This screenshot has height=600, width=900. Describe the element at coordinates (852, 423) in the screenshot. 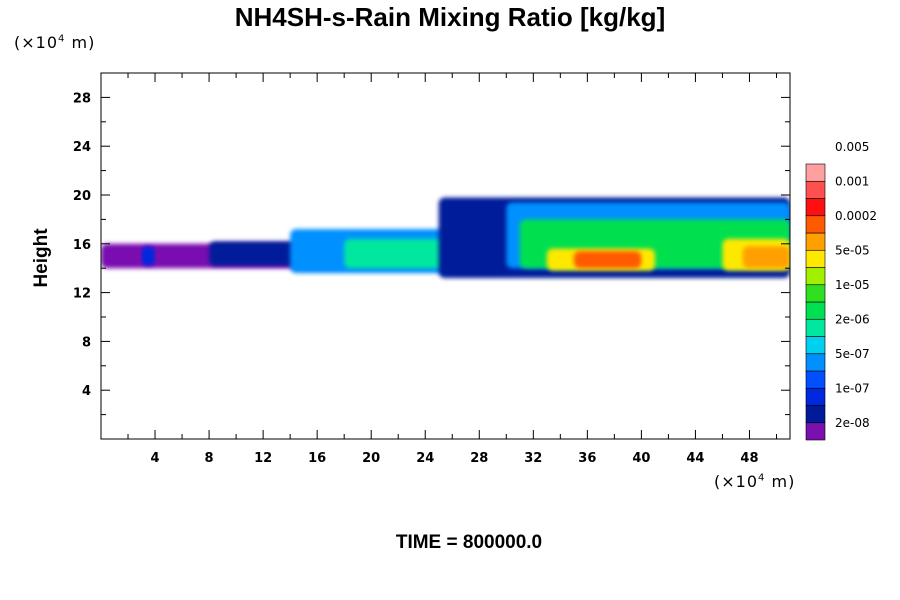

I see `colorbar-label-0: 2e-08` at that location.